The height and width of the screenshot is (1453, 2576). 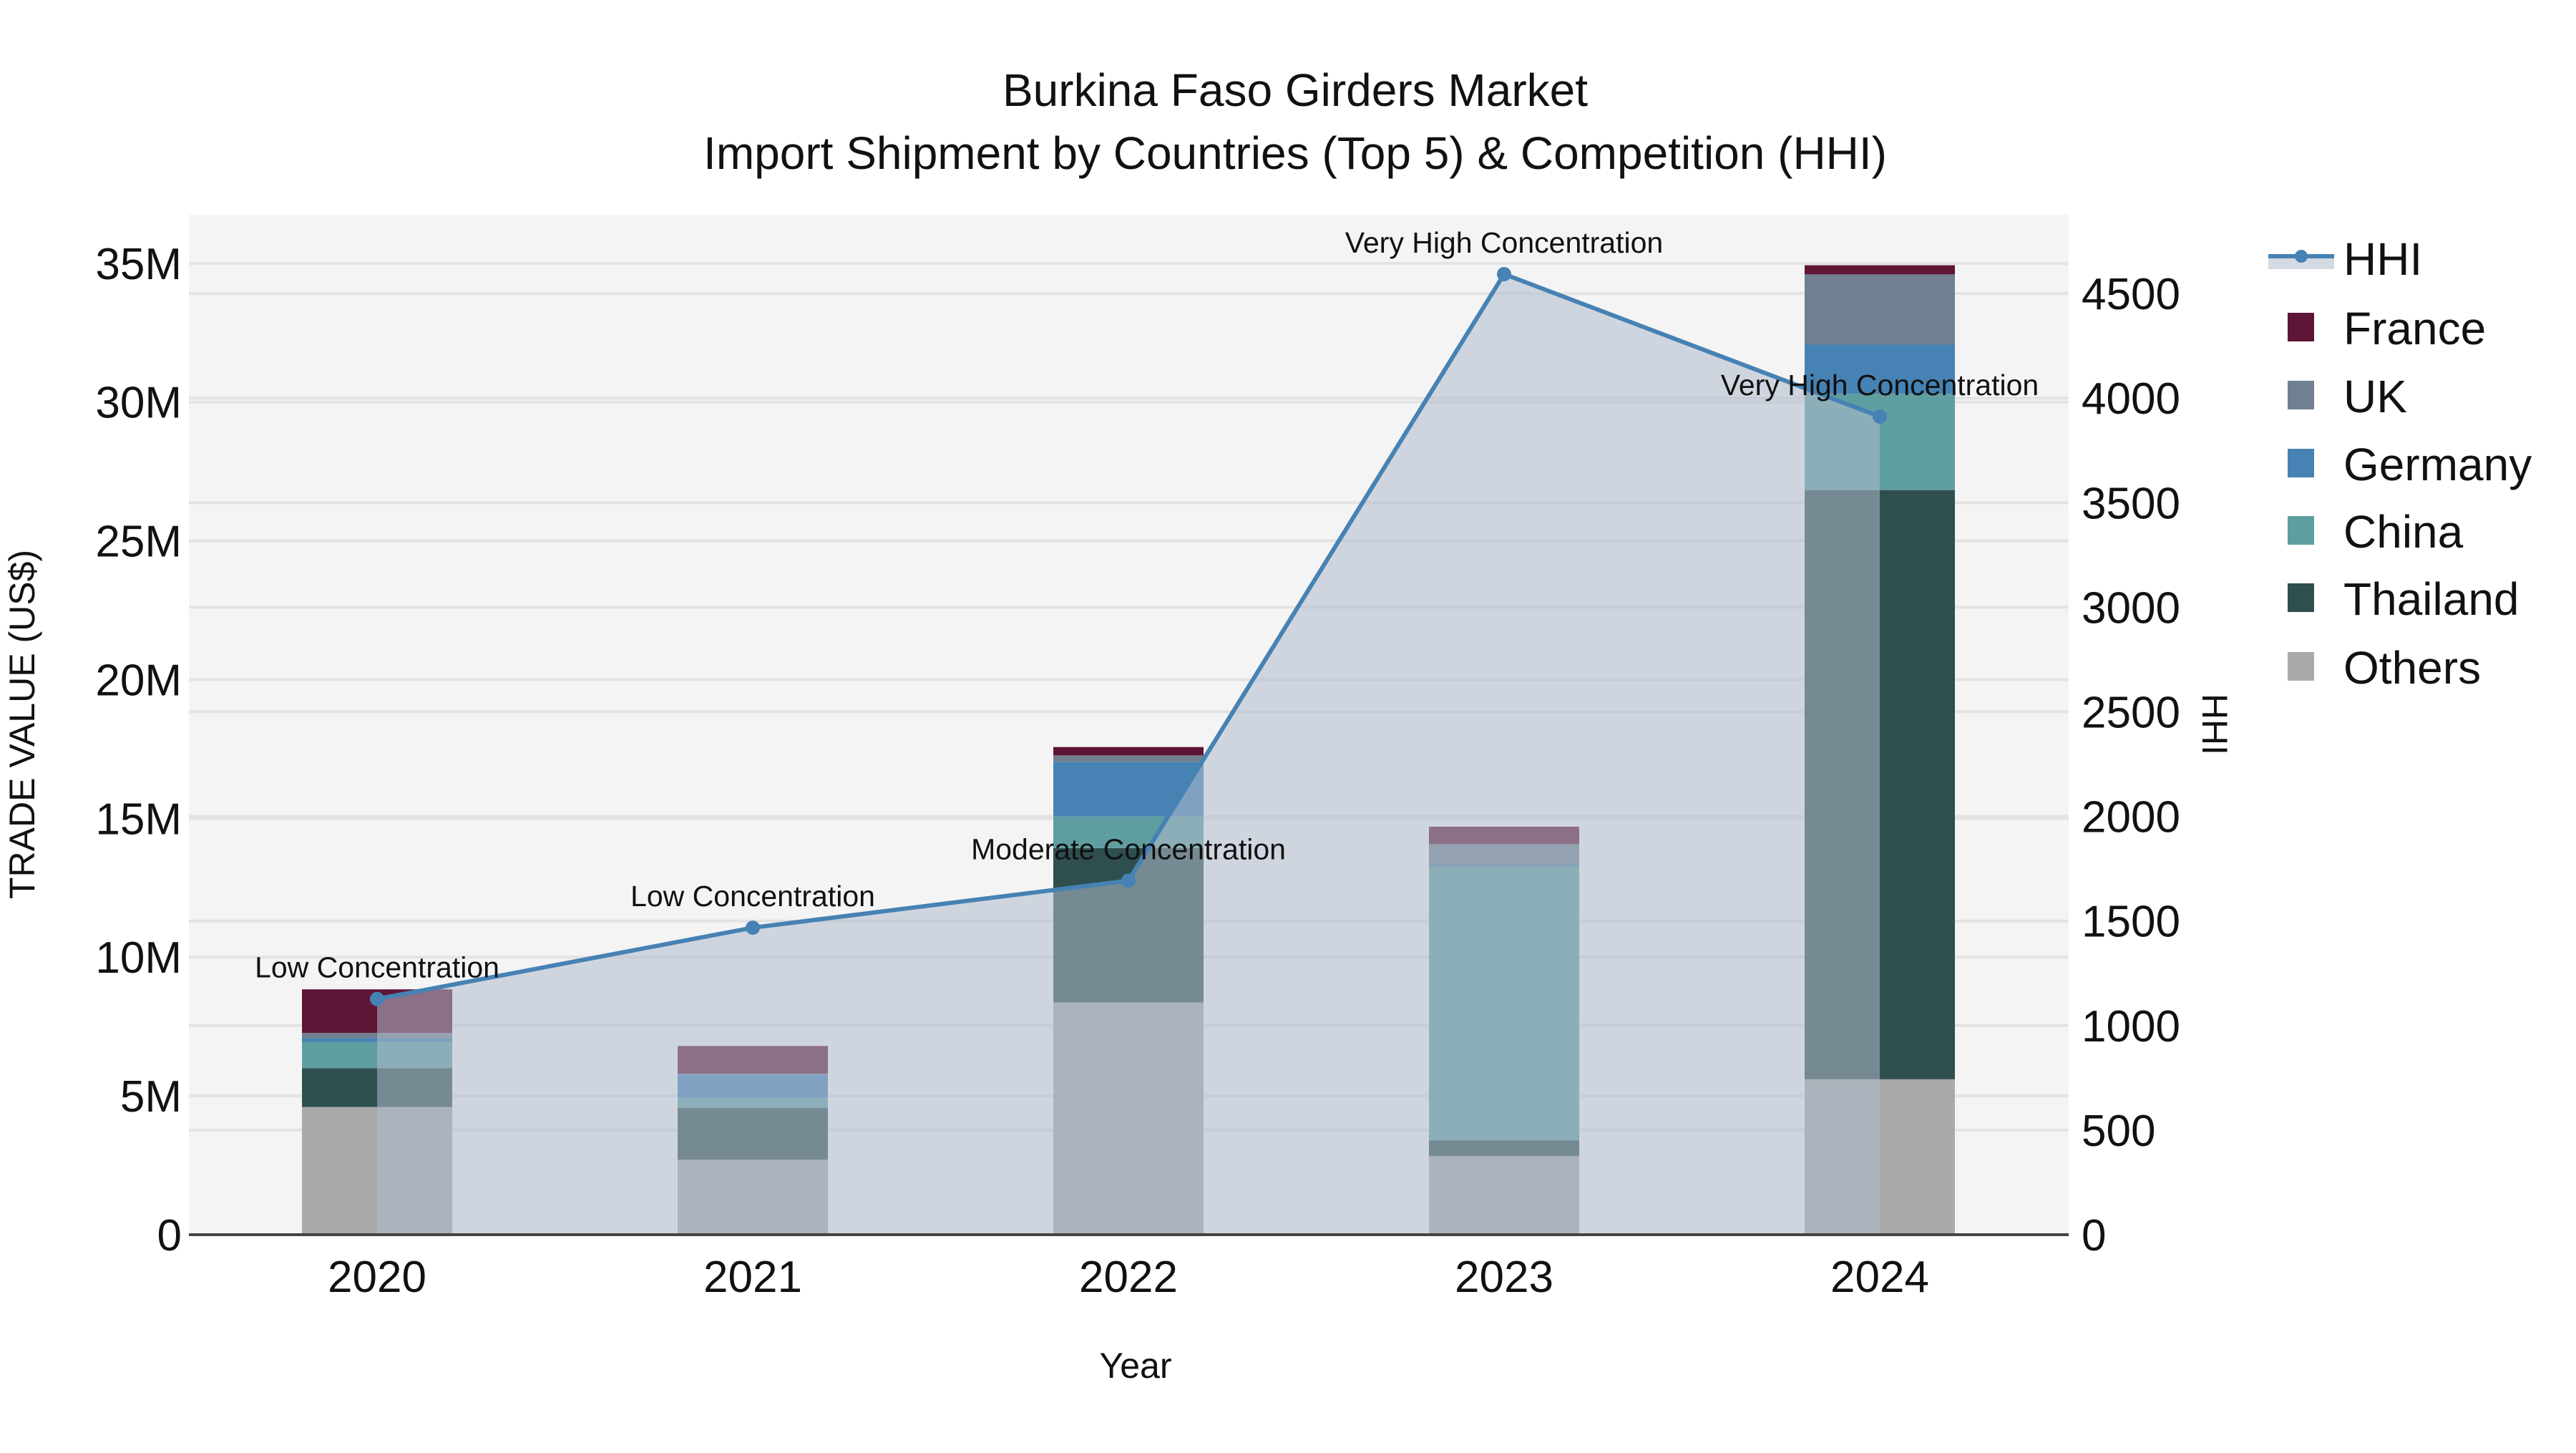 What do you see at coordinates (2094, 1235) in the screenshot?
I see `y-right-tick: 0` at bounding box center [2094, 1235].